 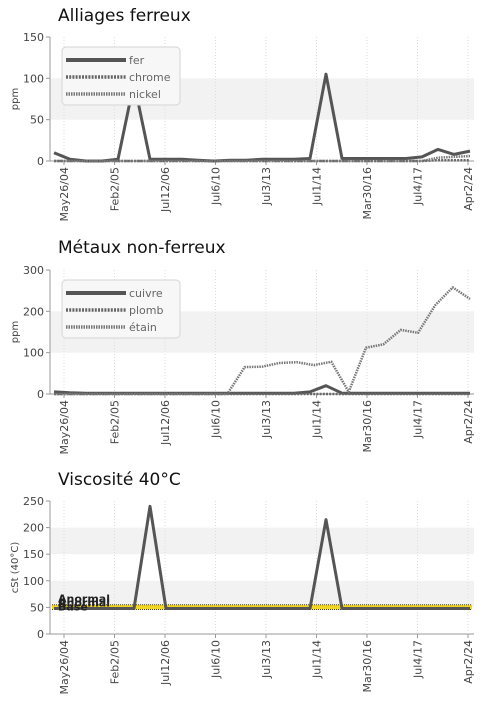 I want to click on legend-label: chrome, so click(x=150, y=77).